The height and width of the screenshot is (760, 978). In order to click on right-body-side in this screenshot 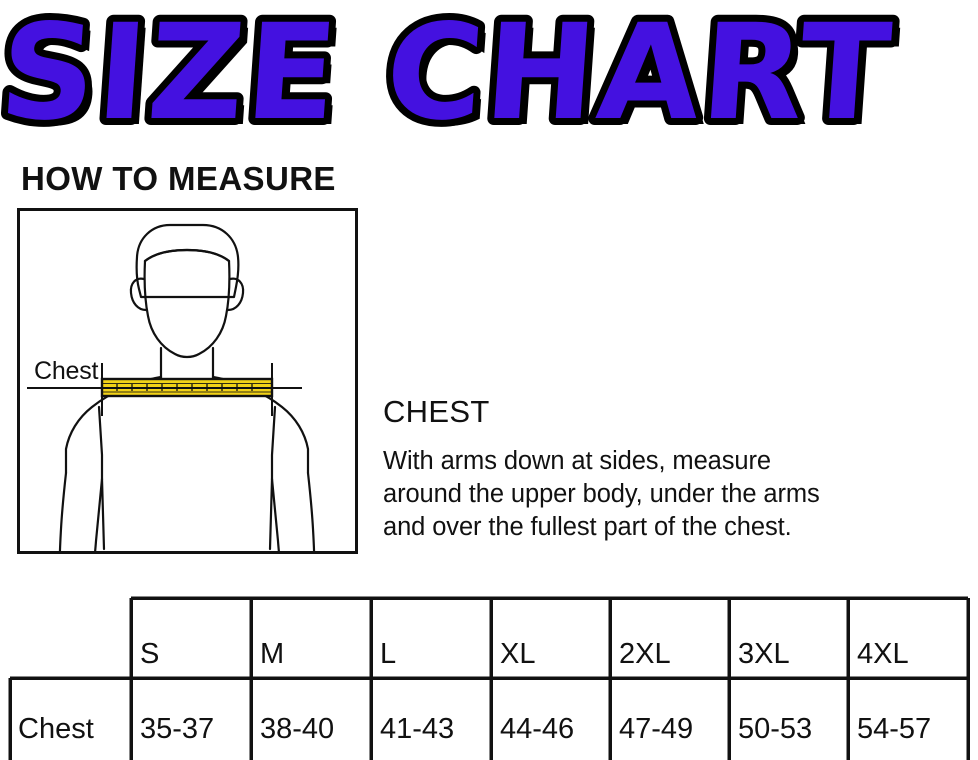, I will do `click(273, 443)`.